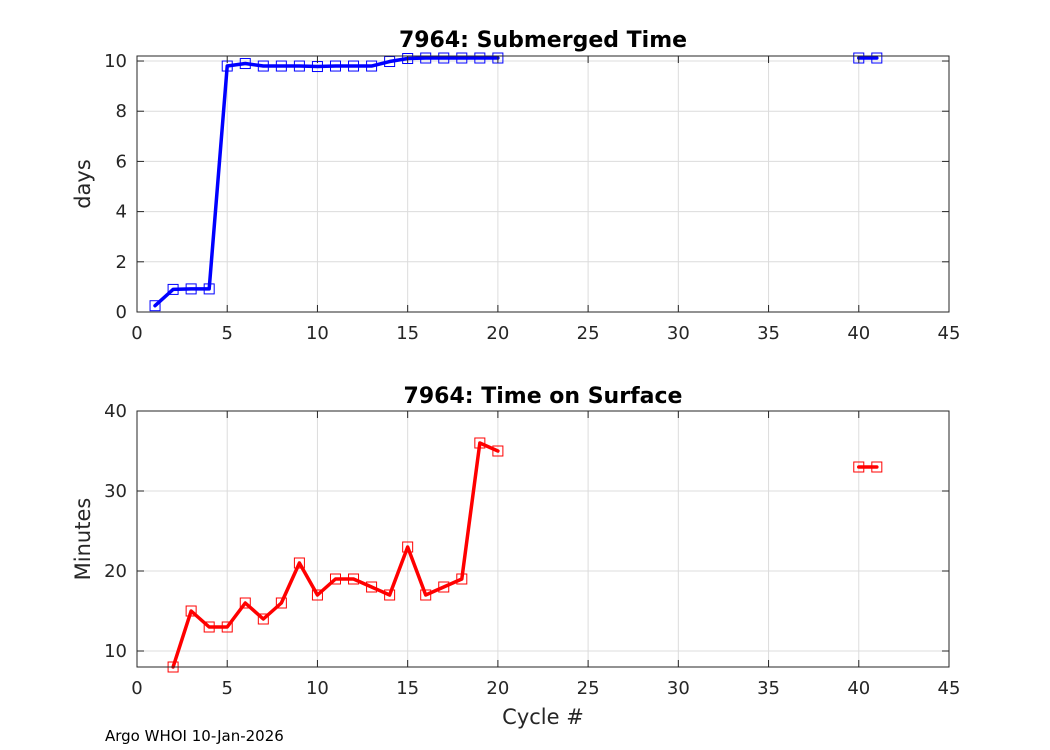 The image size is (1050, 750). Describe the element at coordinates (678, 333) in the screenshot. I see `submerged-x-tick-label: 30` at that location.